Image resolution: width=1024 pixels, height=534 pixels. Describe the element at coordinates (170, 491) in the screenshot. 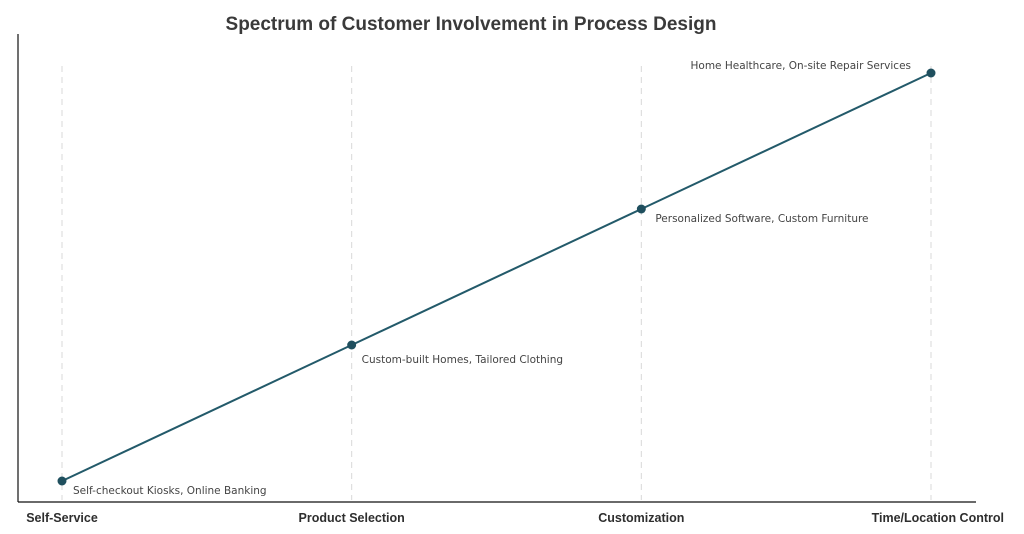

I see `annotation-label: Self-checkout Kiosks, Online Banking` at that location.